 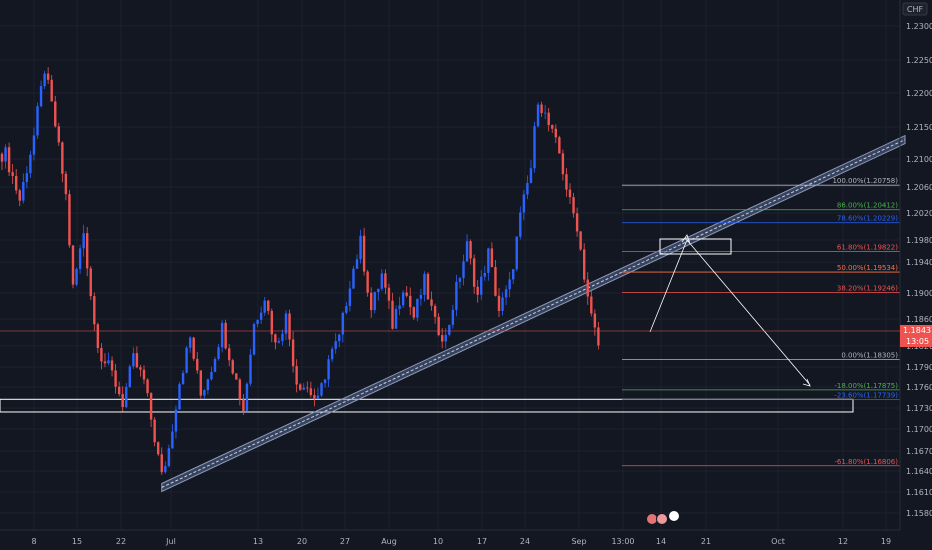 I want to click on x-tick-label: 20, so click(x=302, y=541).